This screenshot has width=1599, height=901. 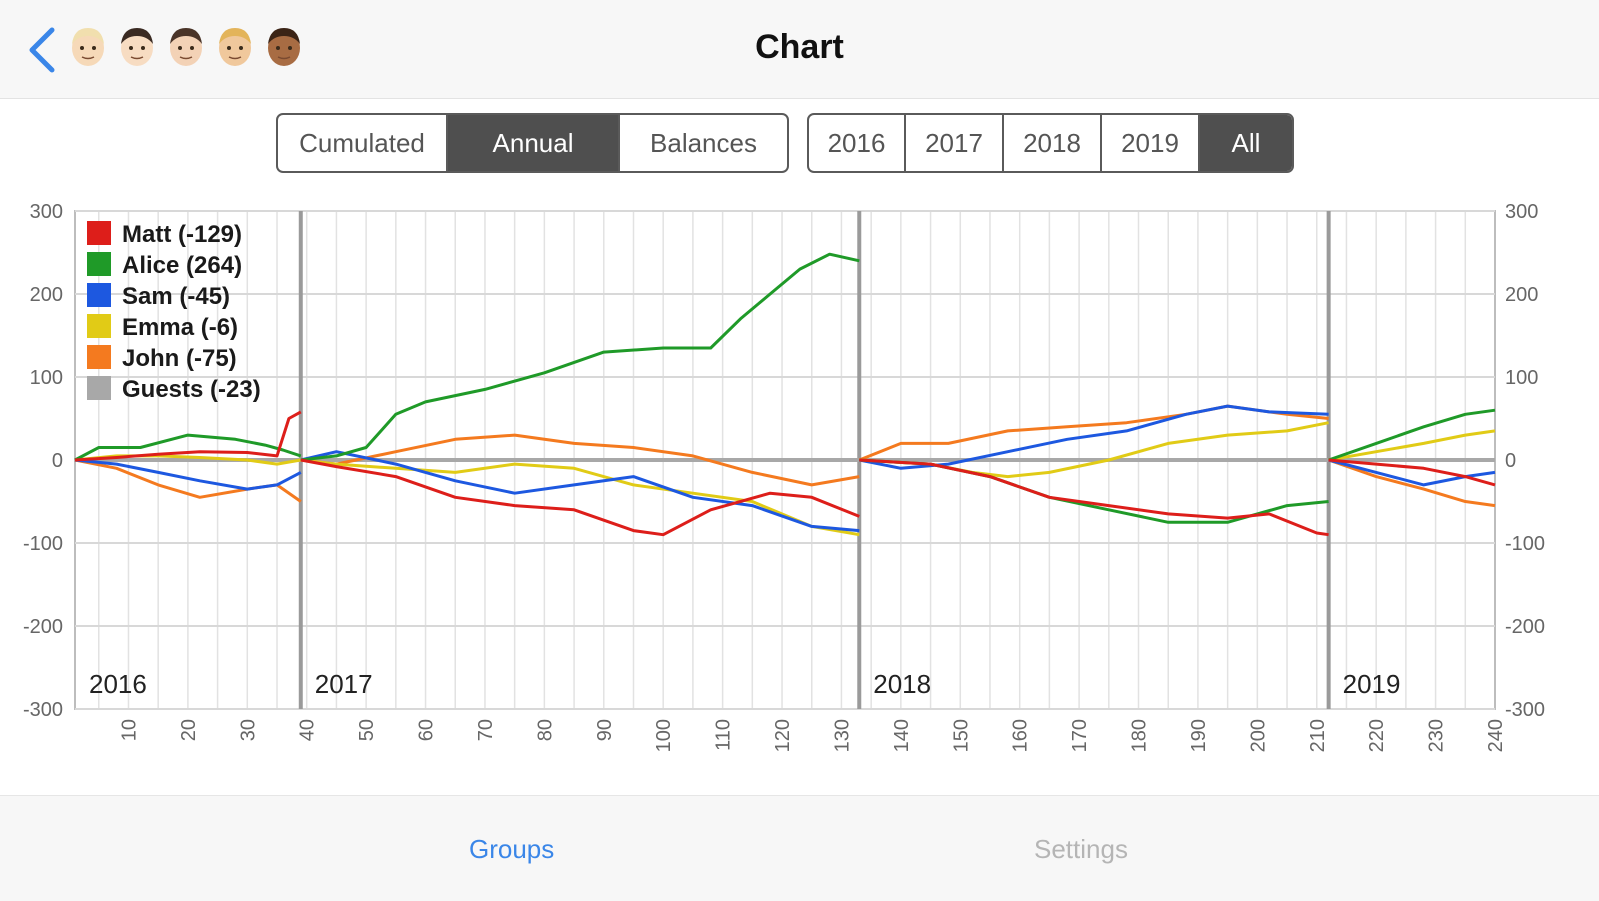 I want to click on year-option-2018: 2018, so click(x=1053, y=143).